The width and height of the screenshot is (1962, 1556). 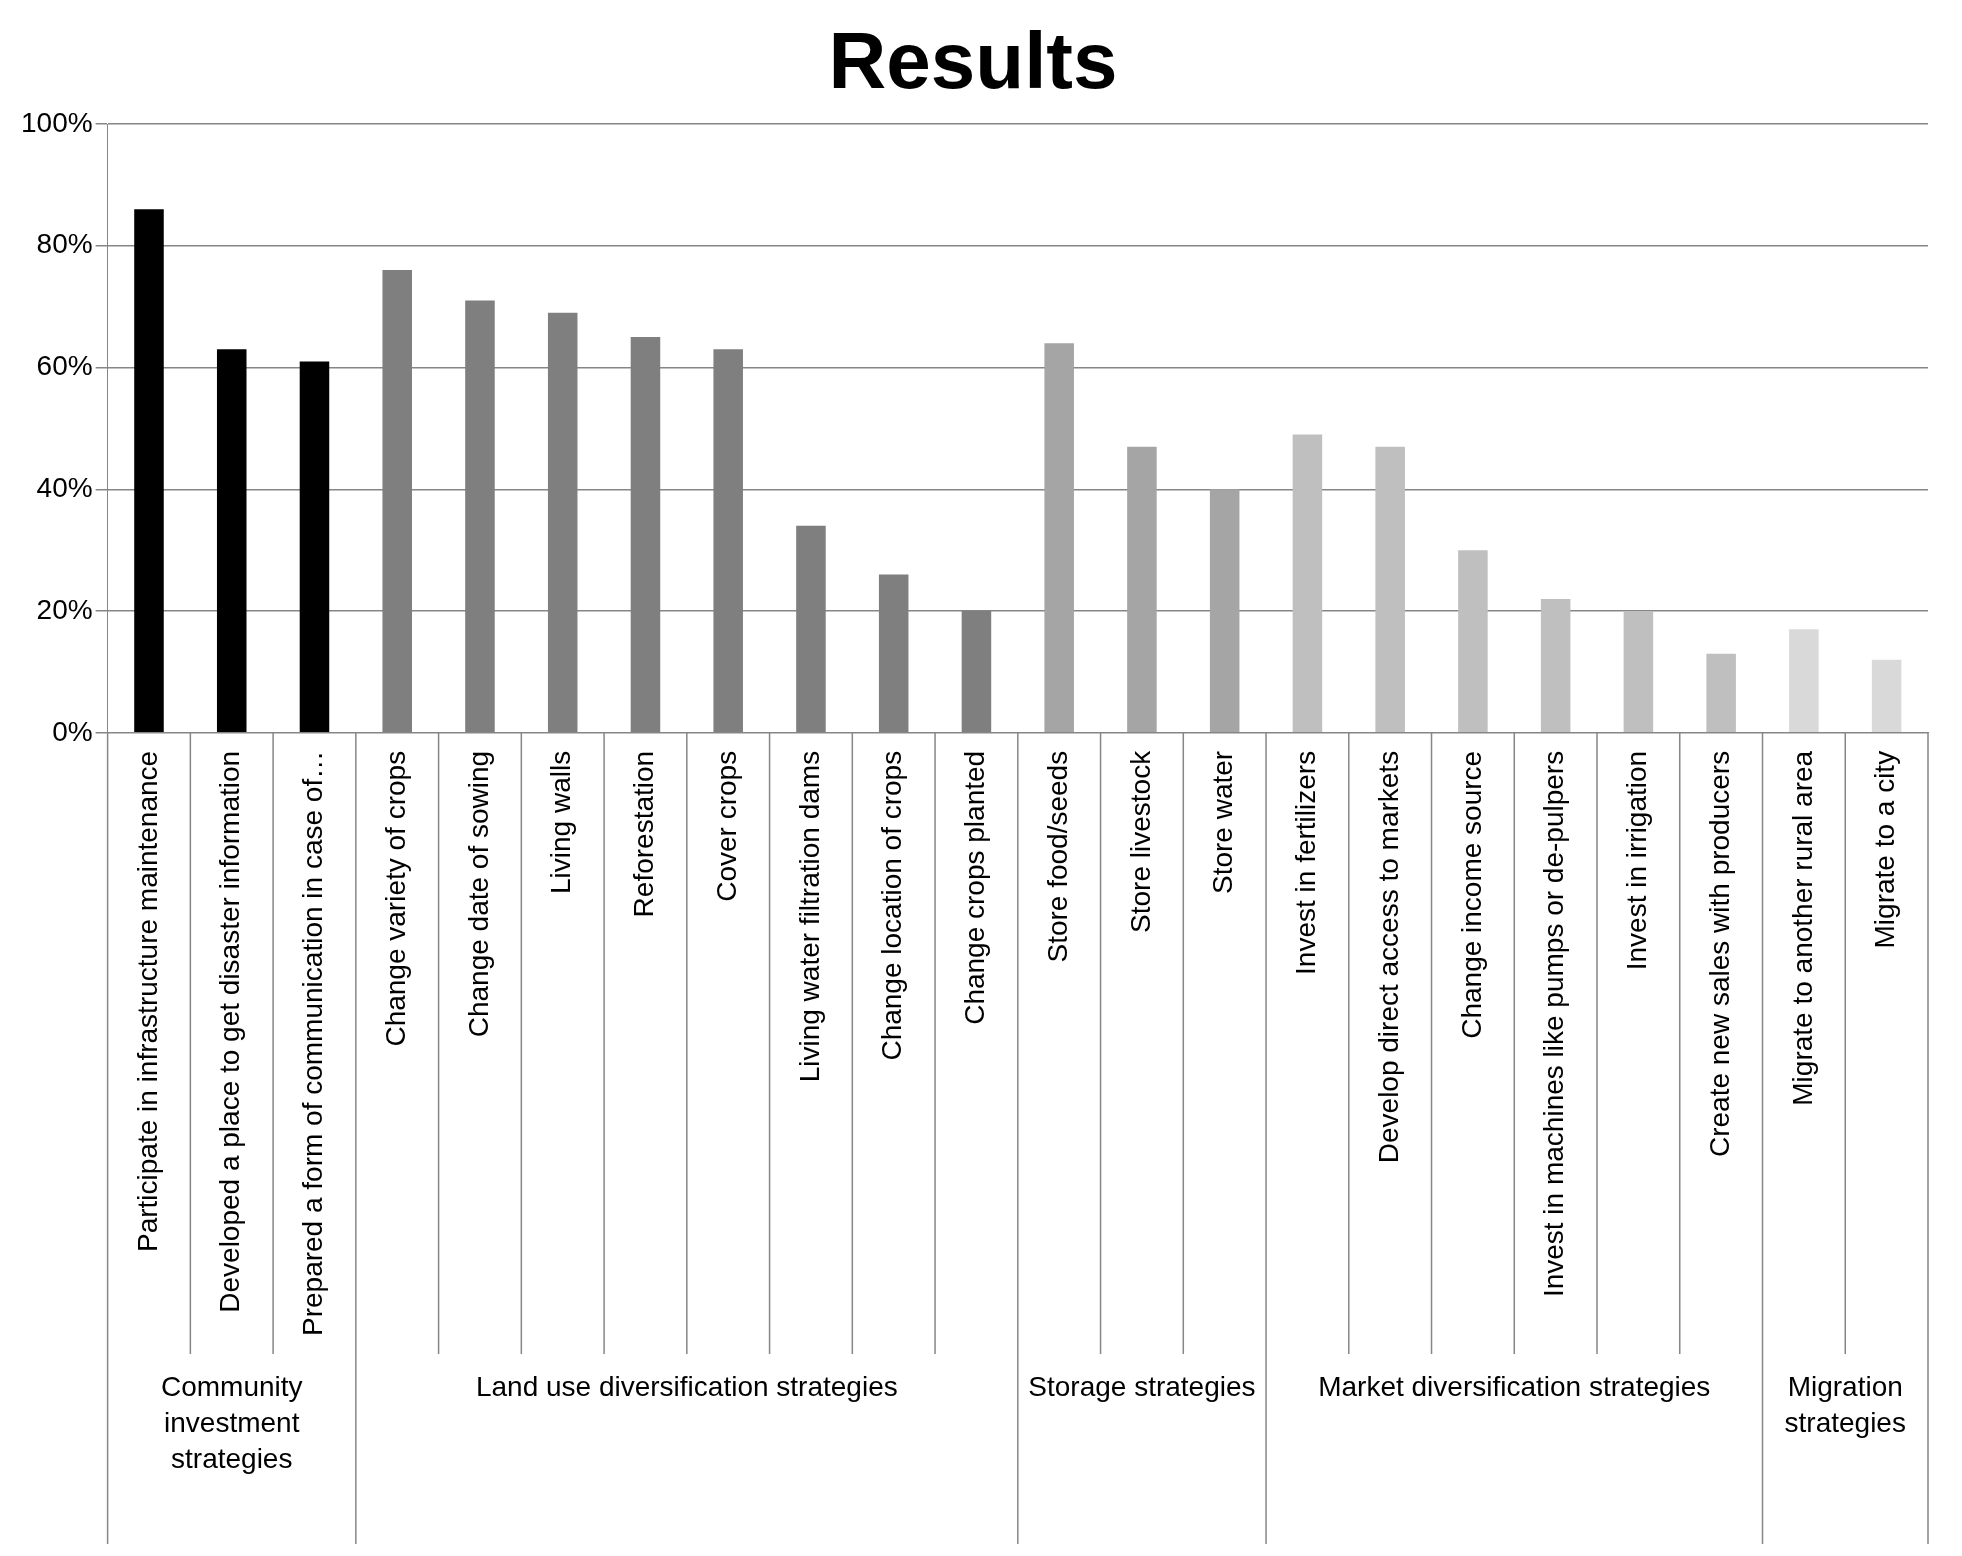 What do you see at coordinates (64, 488) in the screenshot?
I see `y-tick-label: 40%` at bounding box center [64, 488].